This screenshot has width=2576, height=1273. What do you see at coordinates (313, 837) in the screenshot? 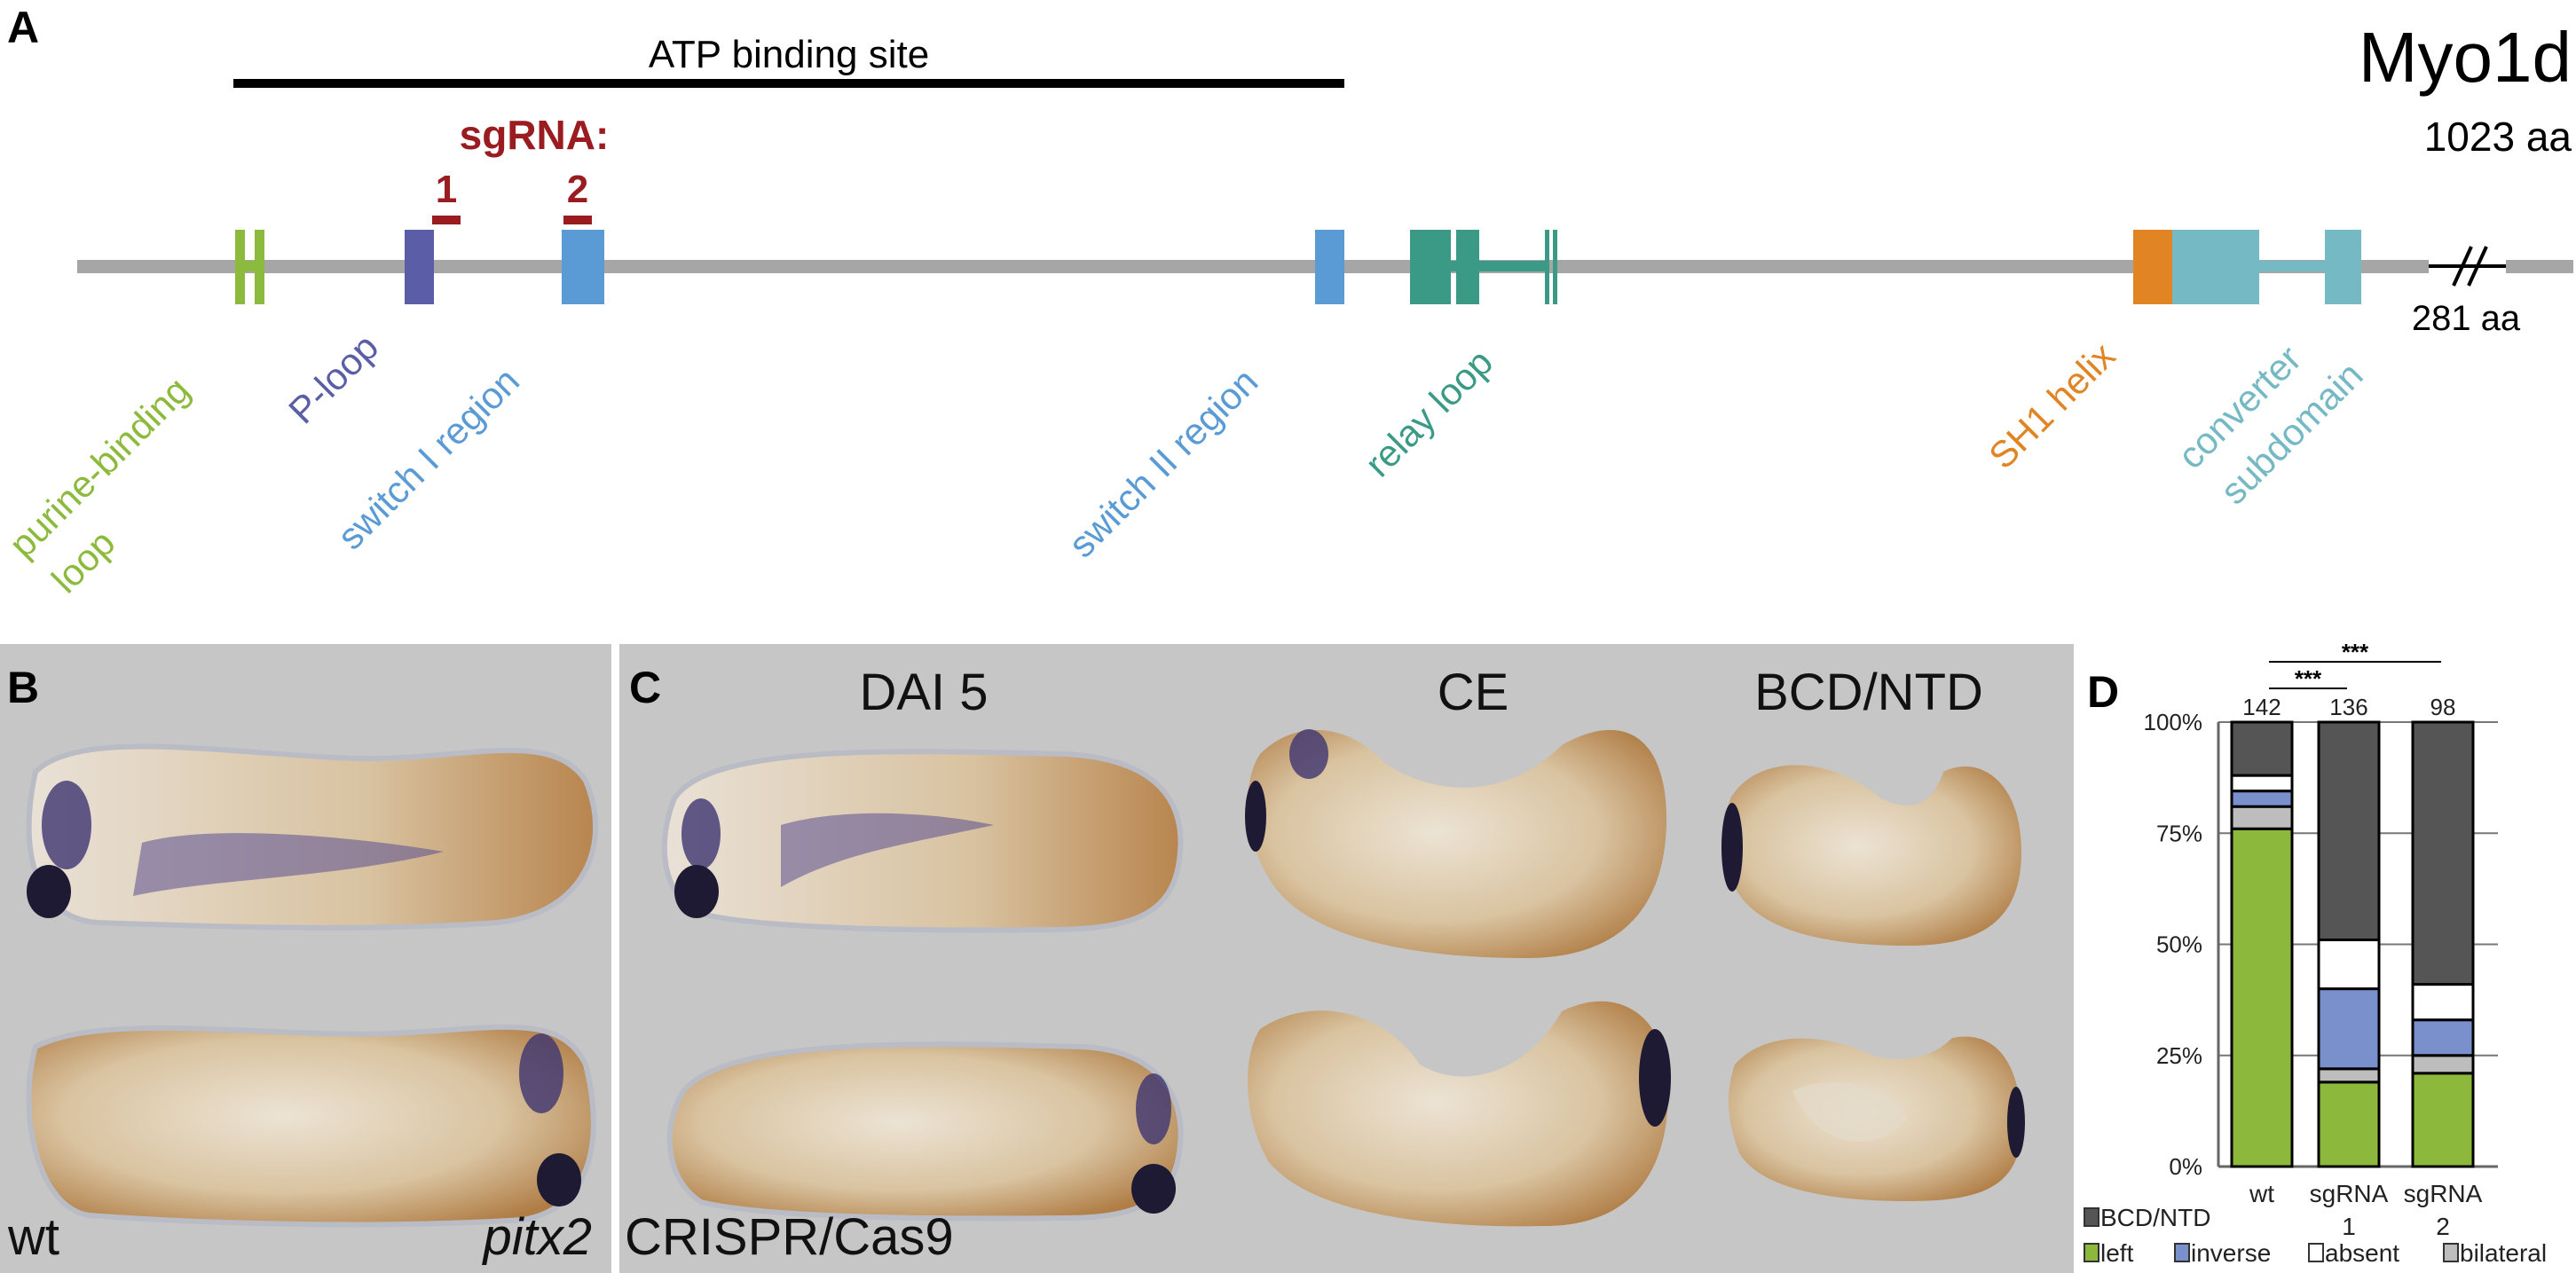
I see `embryo-wt-left-view` at bounding box center [313, 837].